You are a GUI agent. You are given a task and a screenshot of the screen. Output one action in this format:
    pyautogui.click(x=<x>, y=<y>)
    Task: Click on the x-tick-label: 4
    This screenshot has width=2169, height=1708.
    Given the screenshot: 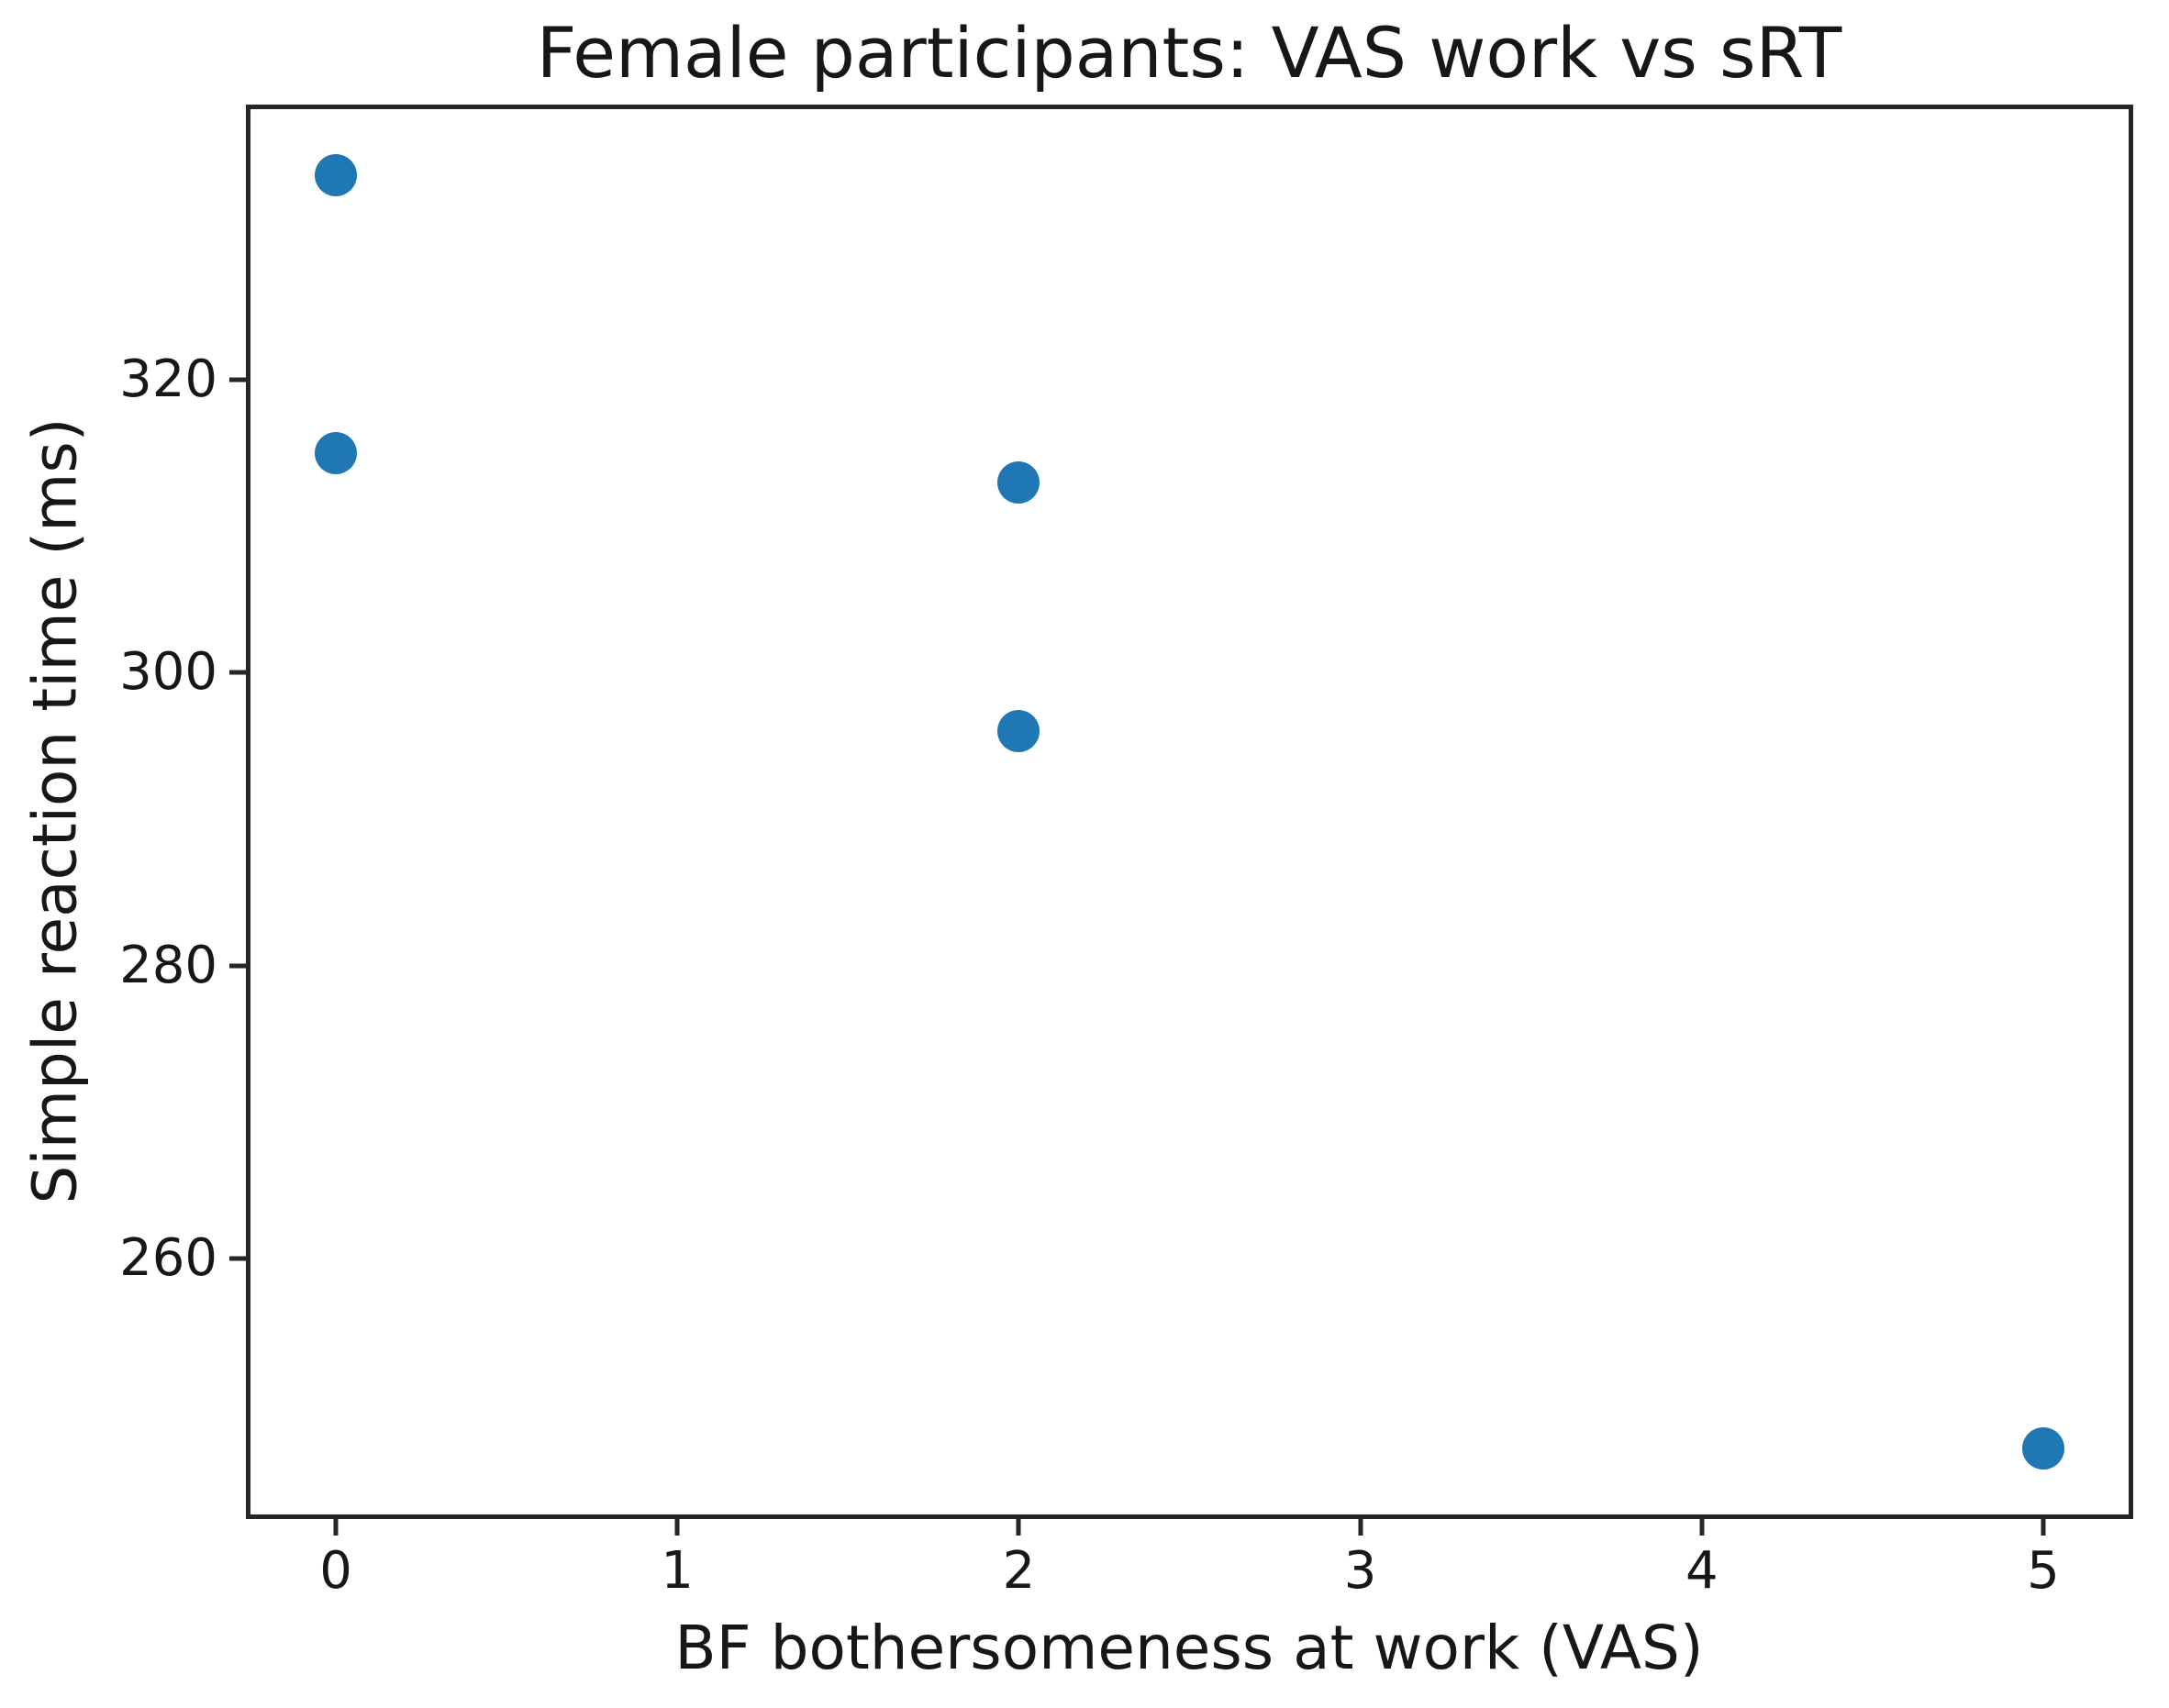 What is the action you would take?
    pyautogui.click(x=1702, y=1571)
    